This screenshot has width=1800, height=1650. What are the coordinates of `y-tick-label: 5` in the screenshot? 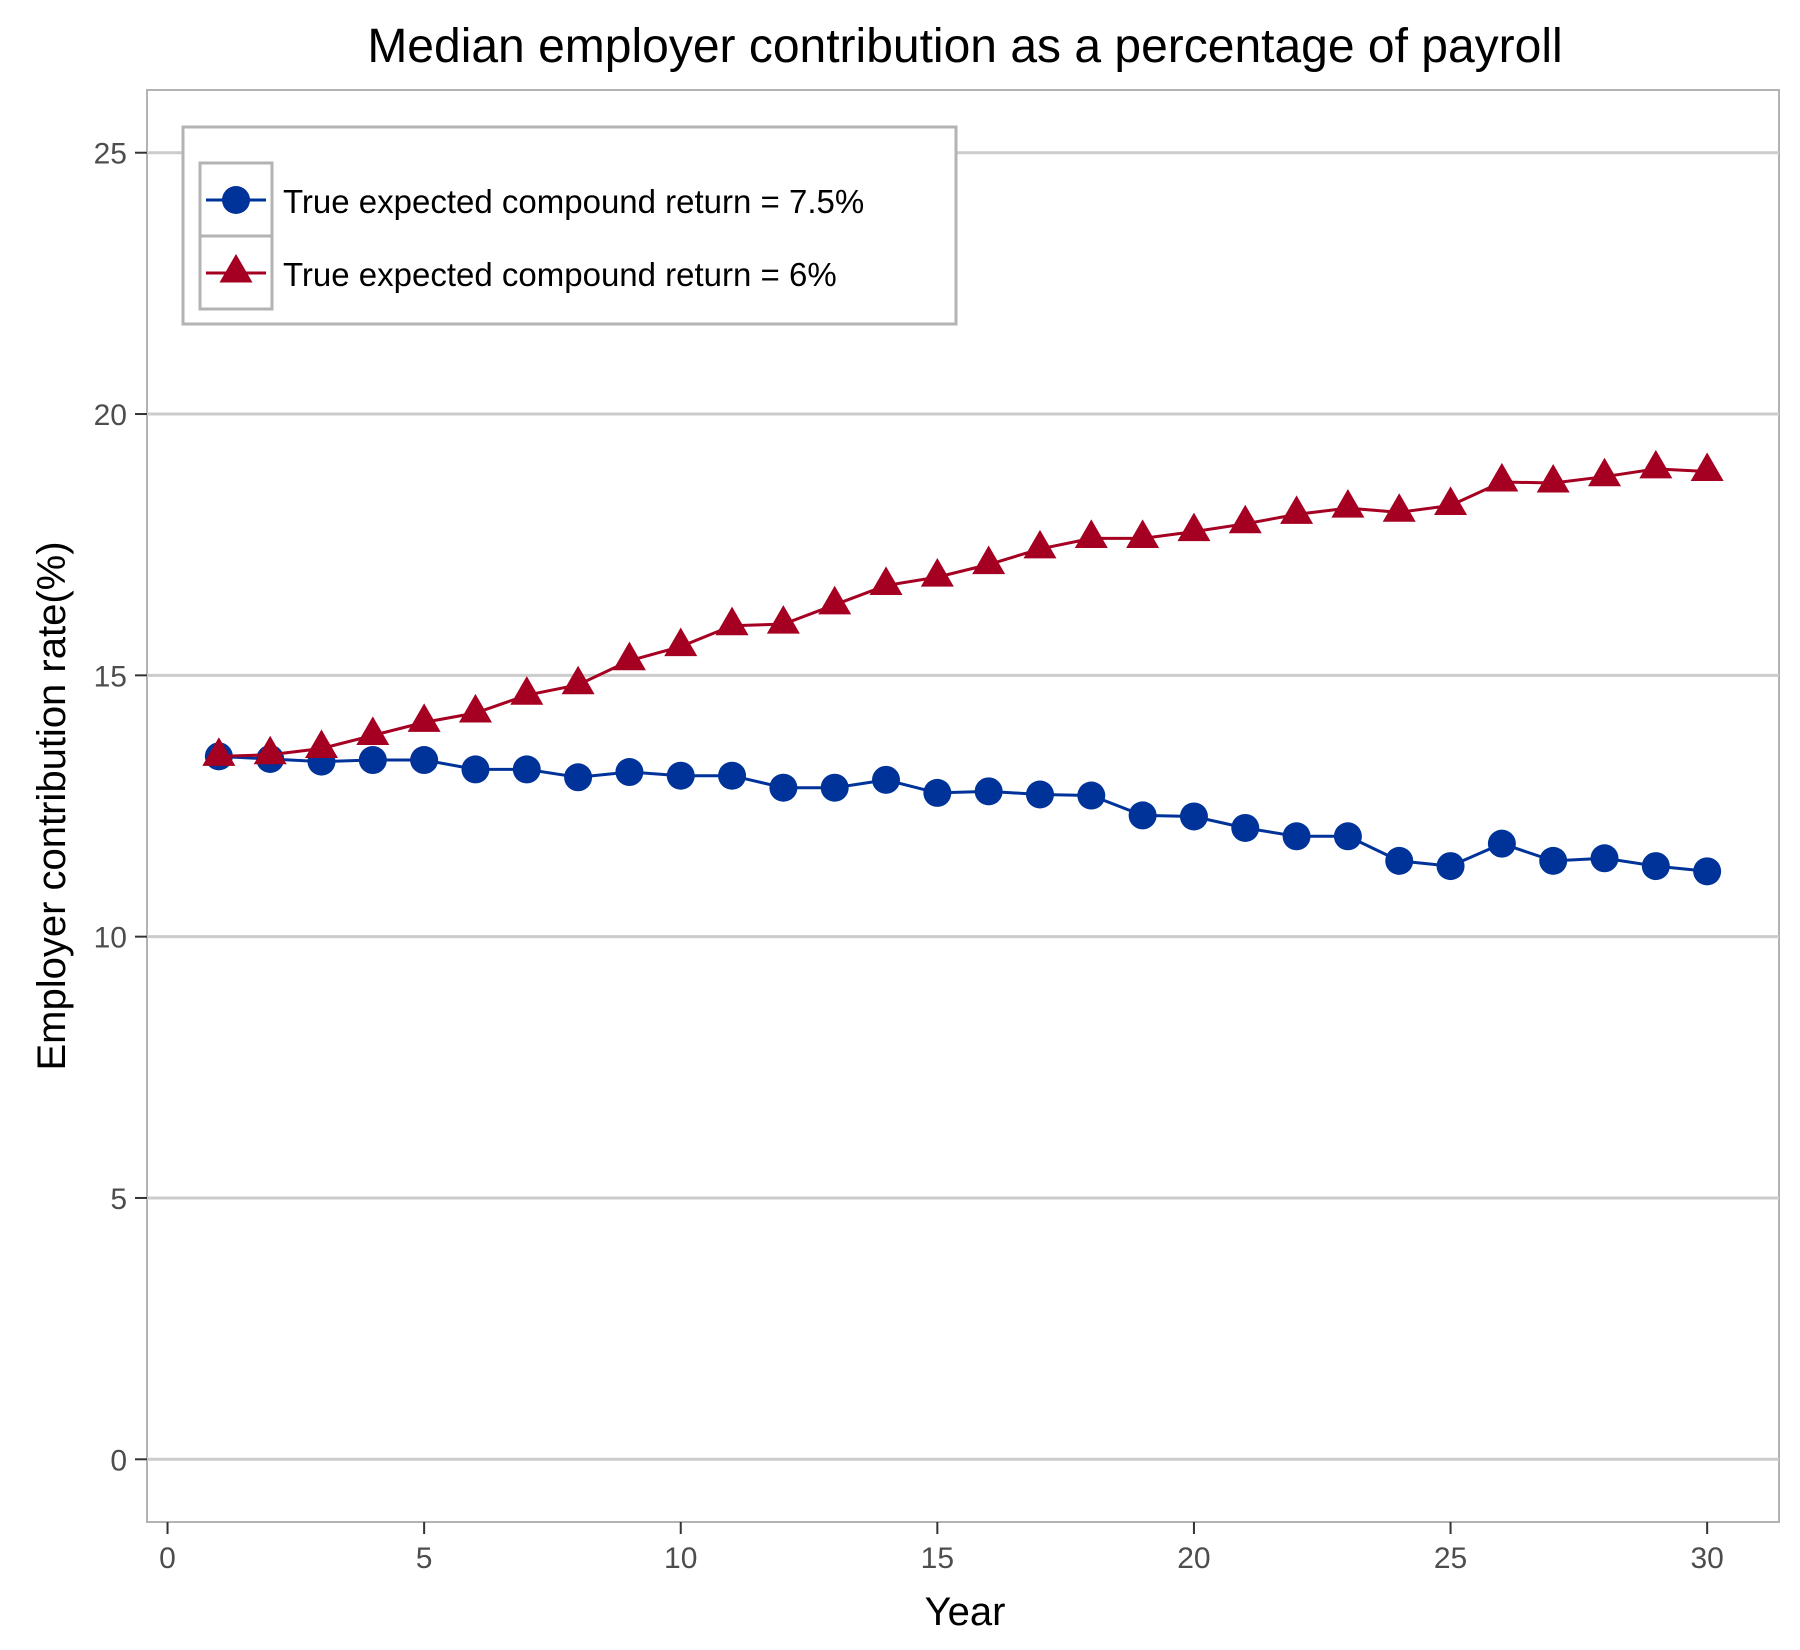 It's located at (118, 1199).